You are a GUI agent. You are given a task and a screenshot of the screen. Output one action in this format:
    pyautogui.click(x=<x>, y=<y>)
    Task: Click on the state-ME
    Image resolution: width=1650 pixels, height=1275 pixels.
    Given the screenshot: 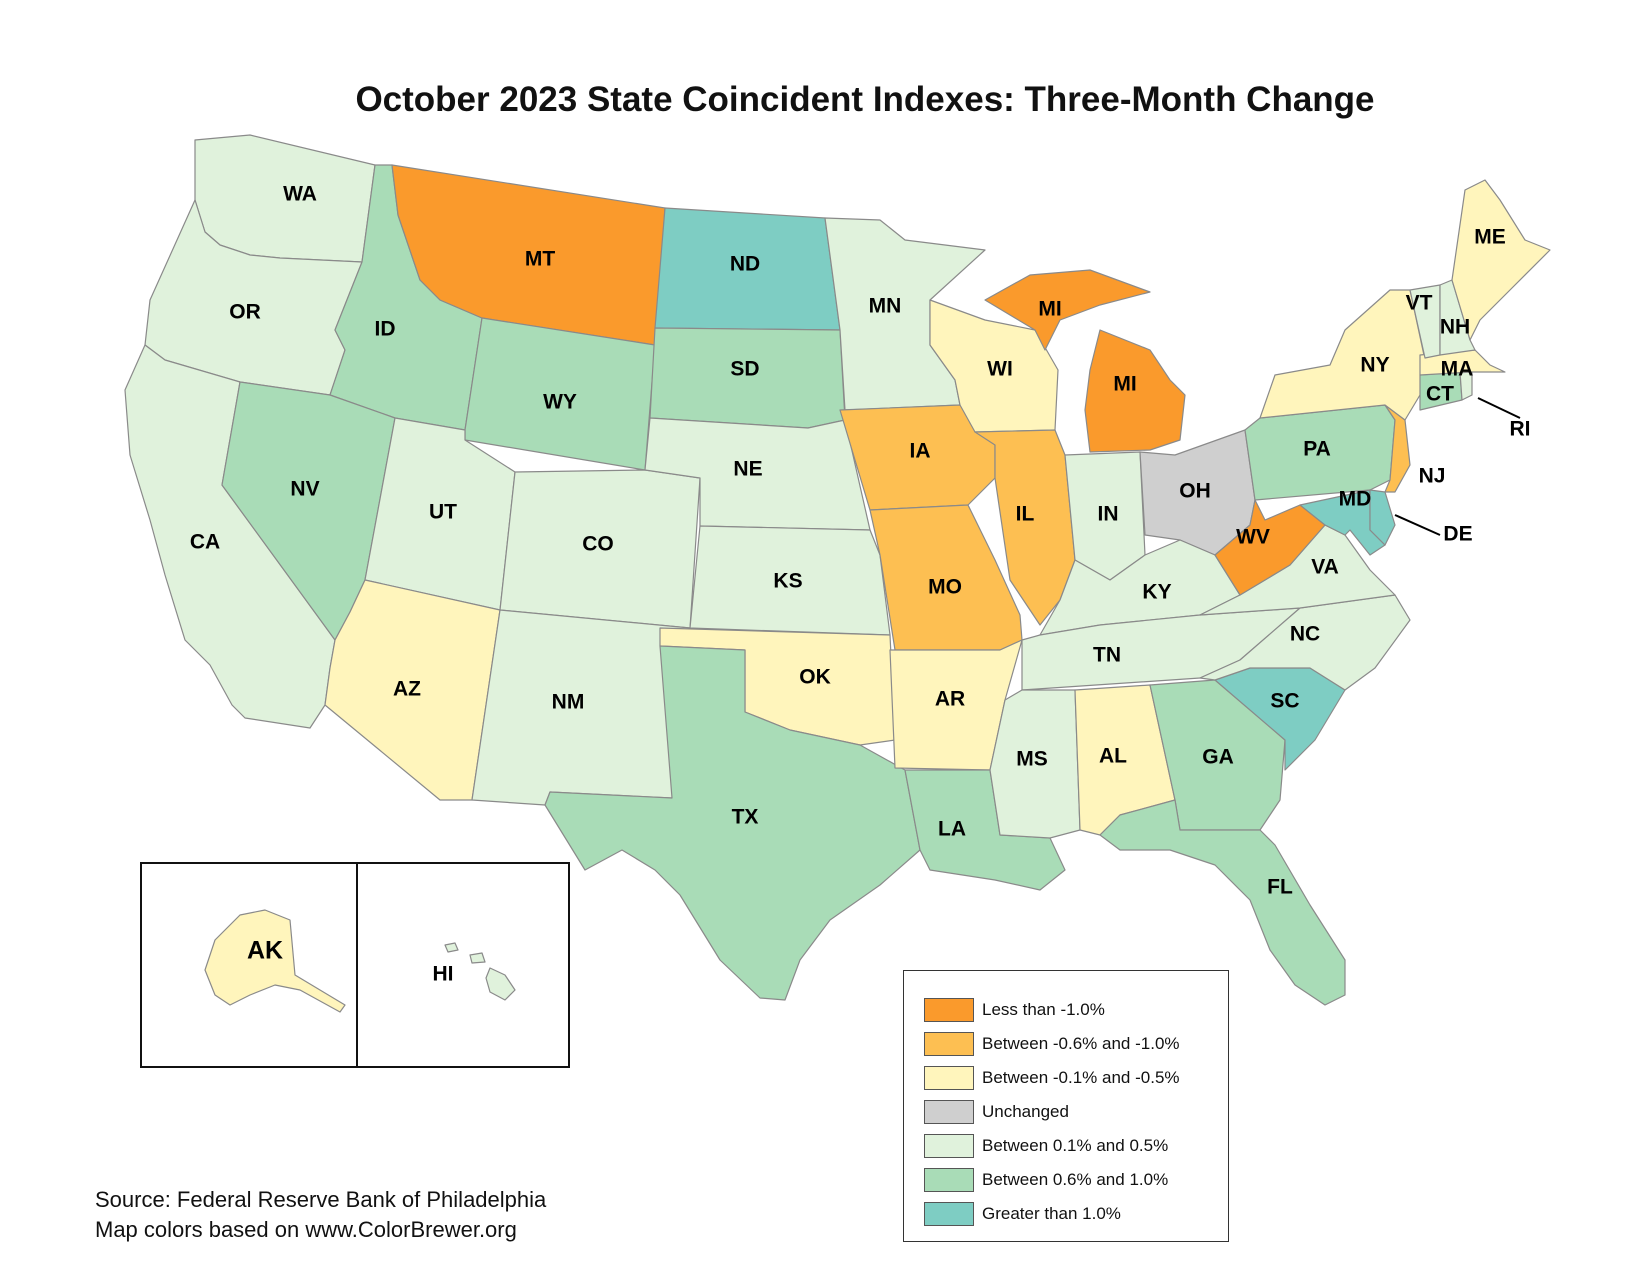 What is the action you would take?
    pyautogui.click(x=1501, y=260)
    